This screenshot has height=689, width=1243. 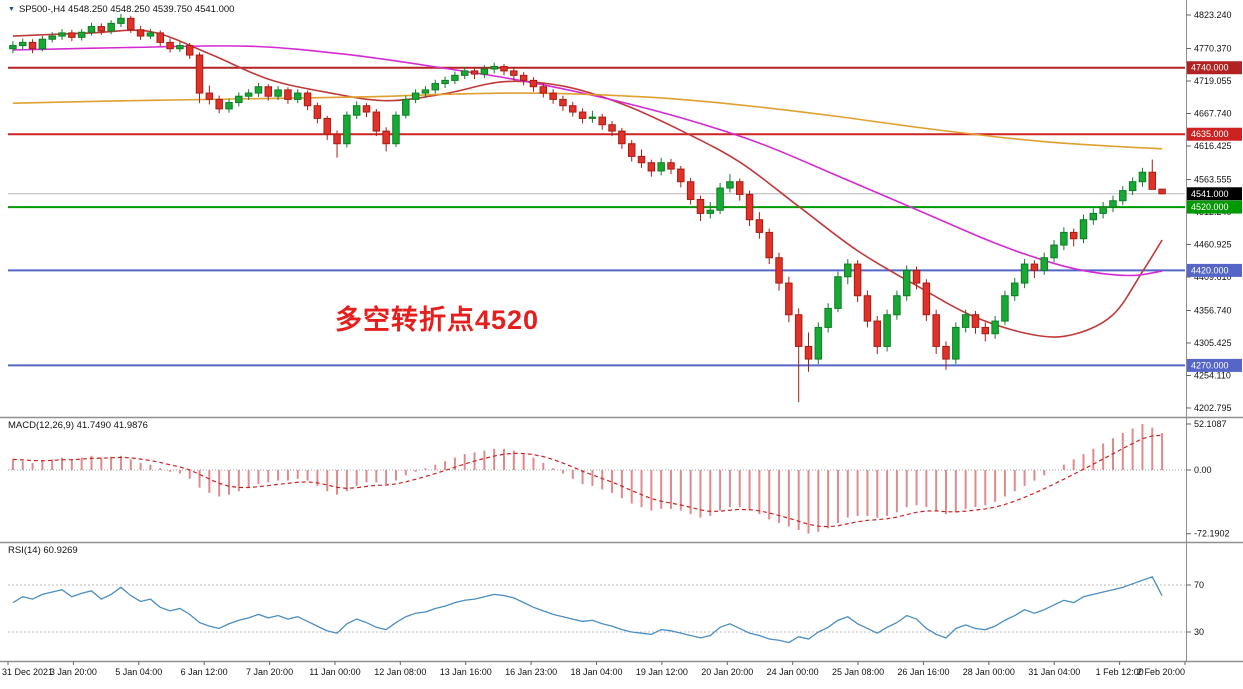 What do you see at coordinates (587, 121) in the screenshot?
I see `ma-slow-orange-line` at bounding box center [587, 121].